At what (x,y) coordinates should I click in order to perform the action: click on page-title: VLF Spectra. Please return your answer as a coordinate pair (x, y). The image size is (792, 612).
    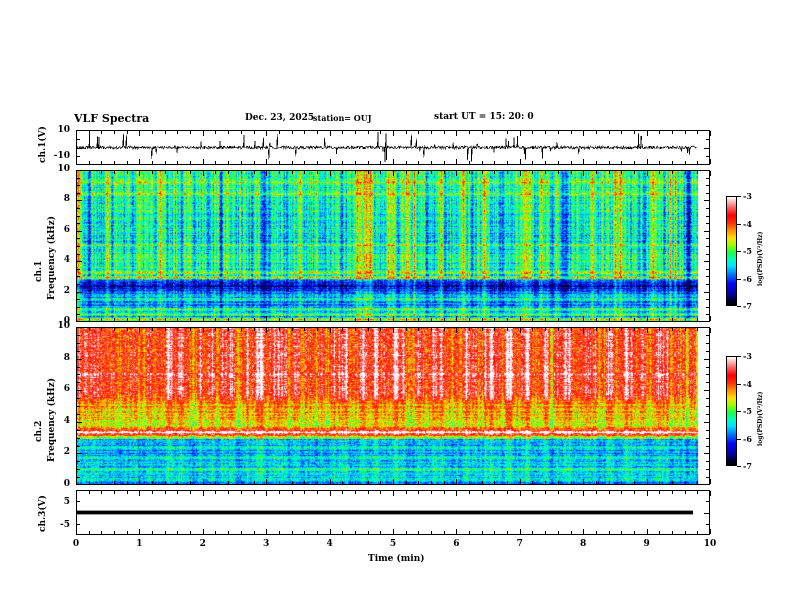
    Looking at the image, I should click on (112, 118).